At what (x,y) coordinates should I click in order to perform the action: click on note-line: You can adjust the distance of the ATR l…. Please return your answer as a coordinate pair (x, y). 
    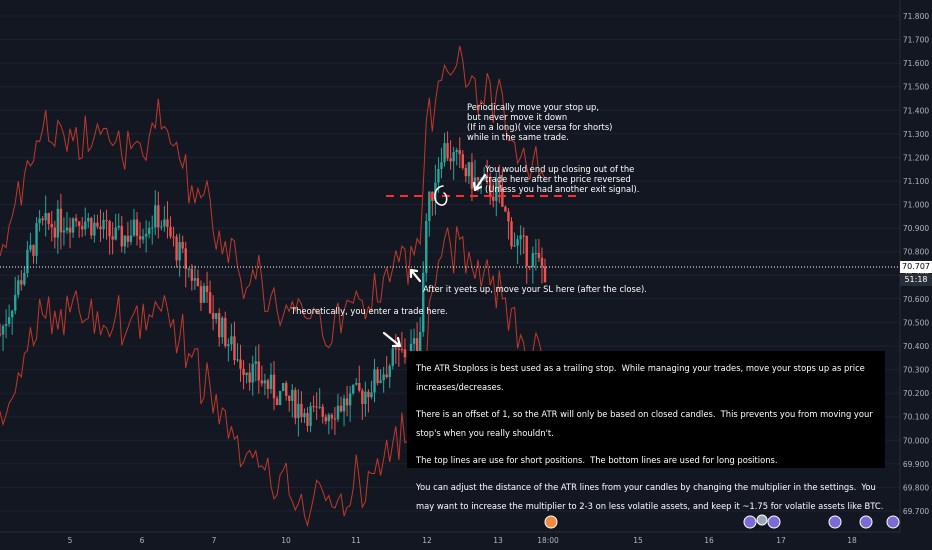
    Looking at the image, I should click on (636, 487).